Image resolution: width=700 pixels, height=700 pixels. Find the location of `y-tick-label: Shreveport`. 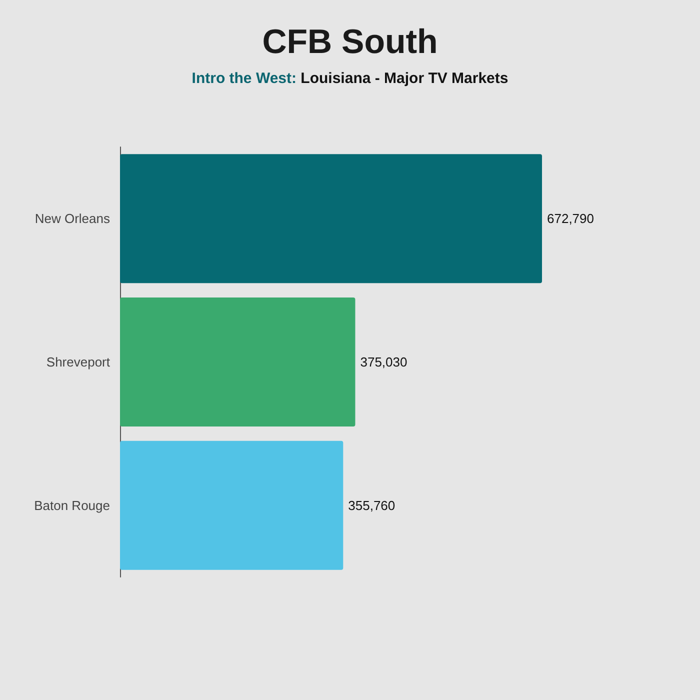

y-tick-label: Shreveport is located at coordinates (78, 362).